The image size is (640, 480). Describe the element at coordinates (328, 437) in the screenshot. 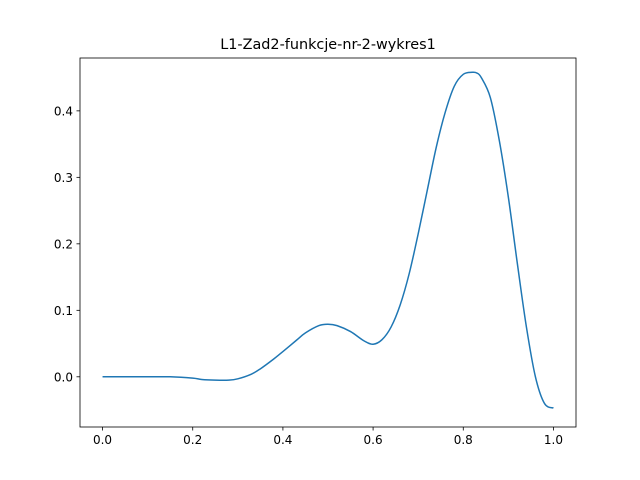

I see `x-axis: 0.0 0.2 0.4 0.6 0.8 1.0` at that location.